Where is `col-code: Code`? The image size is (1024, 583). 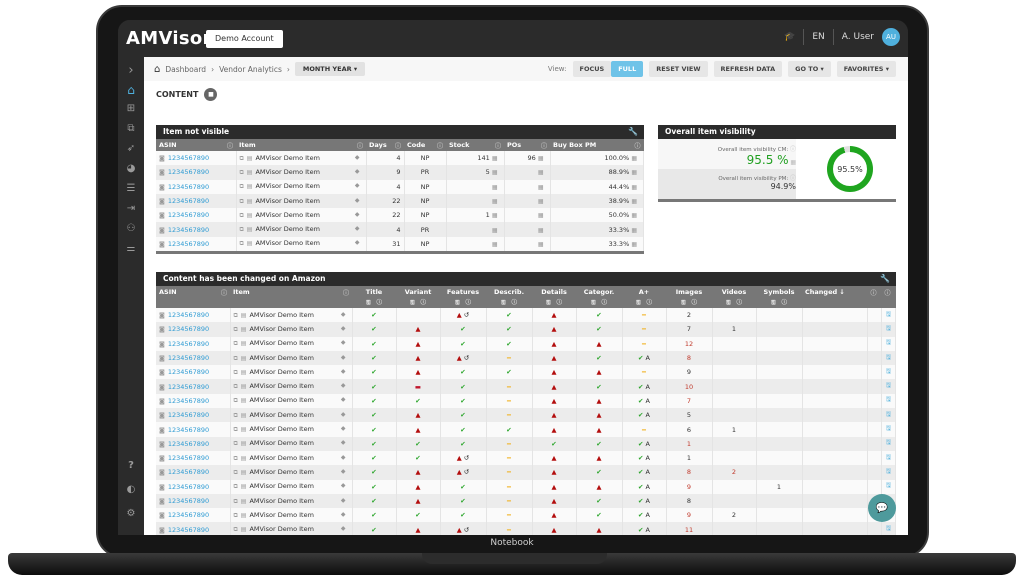 col-code: Code is located at coordinates (416, 144).